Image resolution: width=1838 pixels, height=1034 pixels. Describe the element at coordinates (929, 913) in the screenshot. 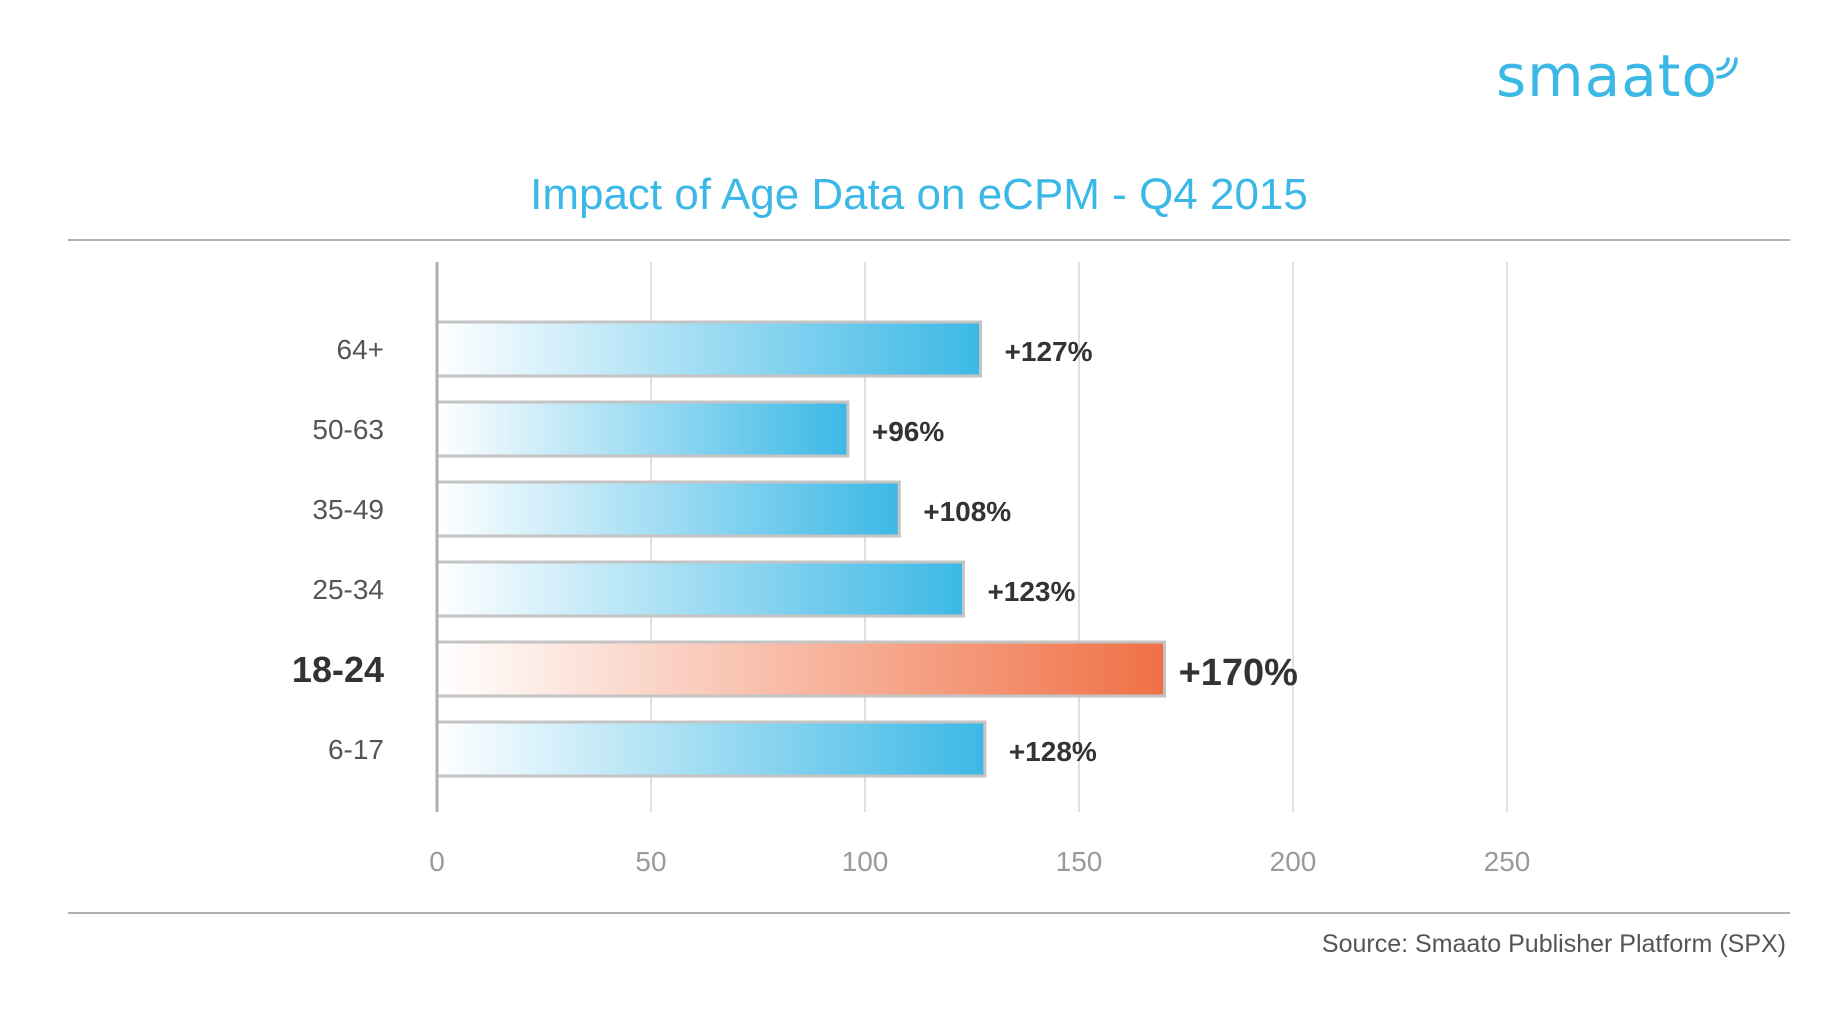

I see `footer-divider` at that location.